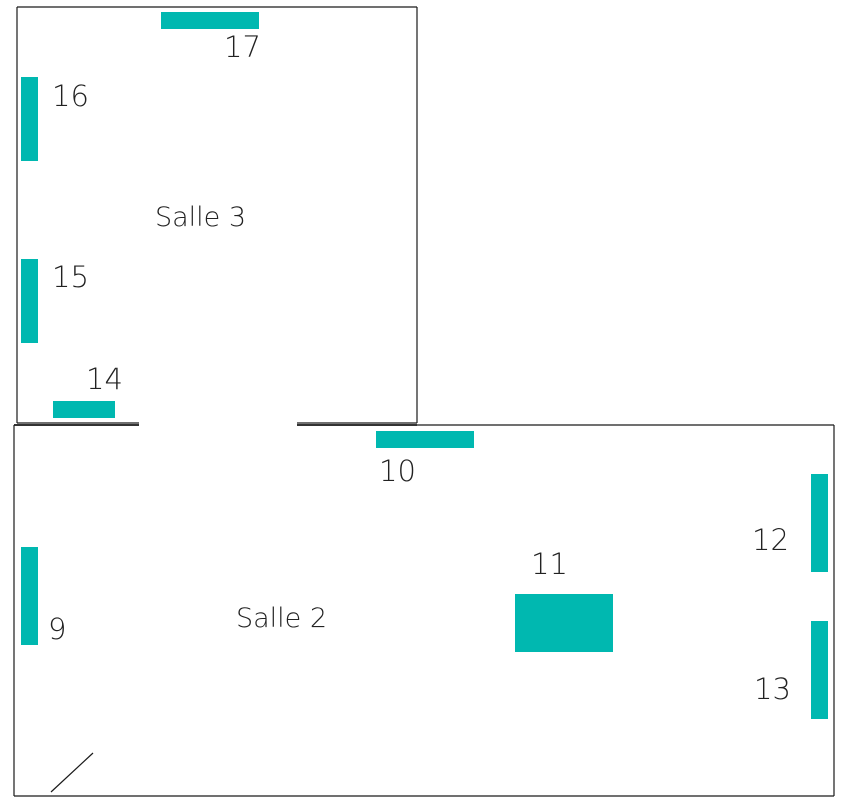  What do you see at coordinates (242, 47) in the screenshot?
I see `exhibit-17-label: 17` at bounding box center [242, 47].